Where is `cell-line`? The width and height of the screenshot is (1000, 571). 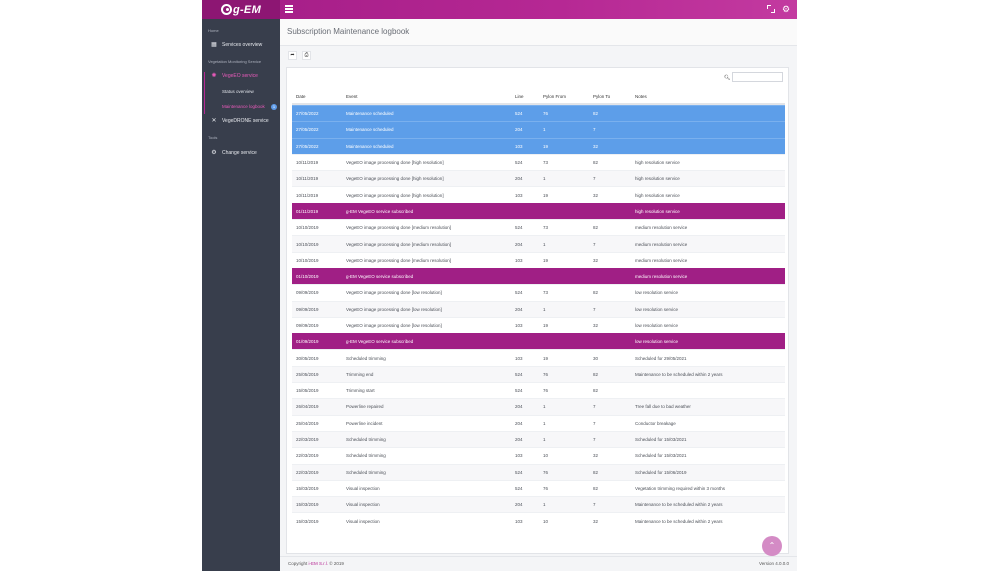
cell-line is located at coordinates (528, 276).